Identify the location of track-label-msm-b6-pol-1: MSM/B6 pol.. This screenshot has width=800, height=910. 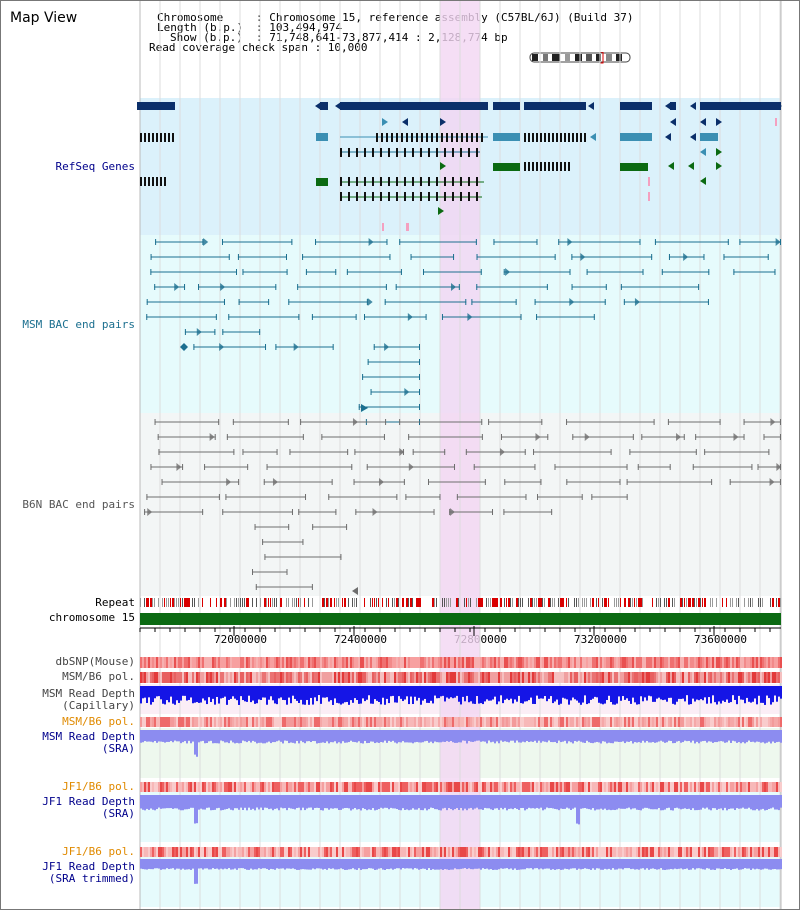
(98, 676).